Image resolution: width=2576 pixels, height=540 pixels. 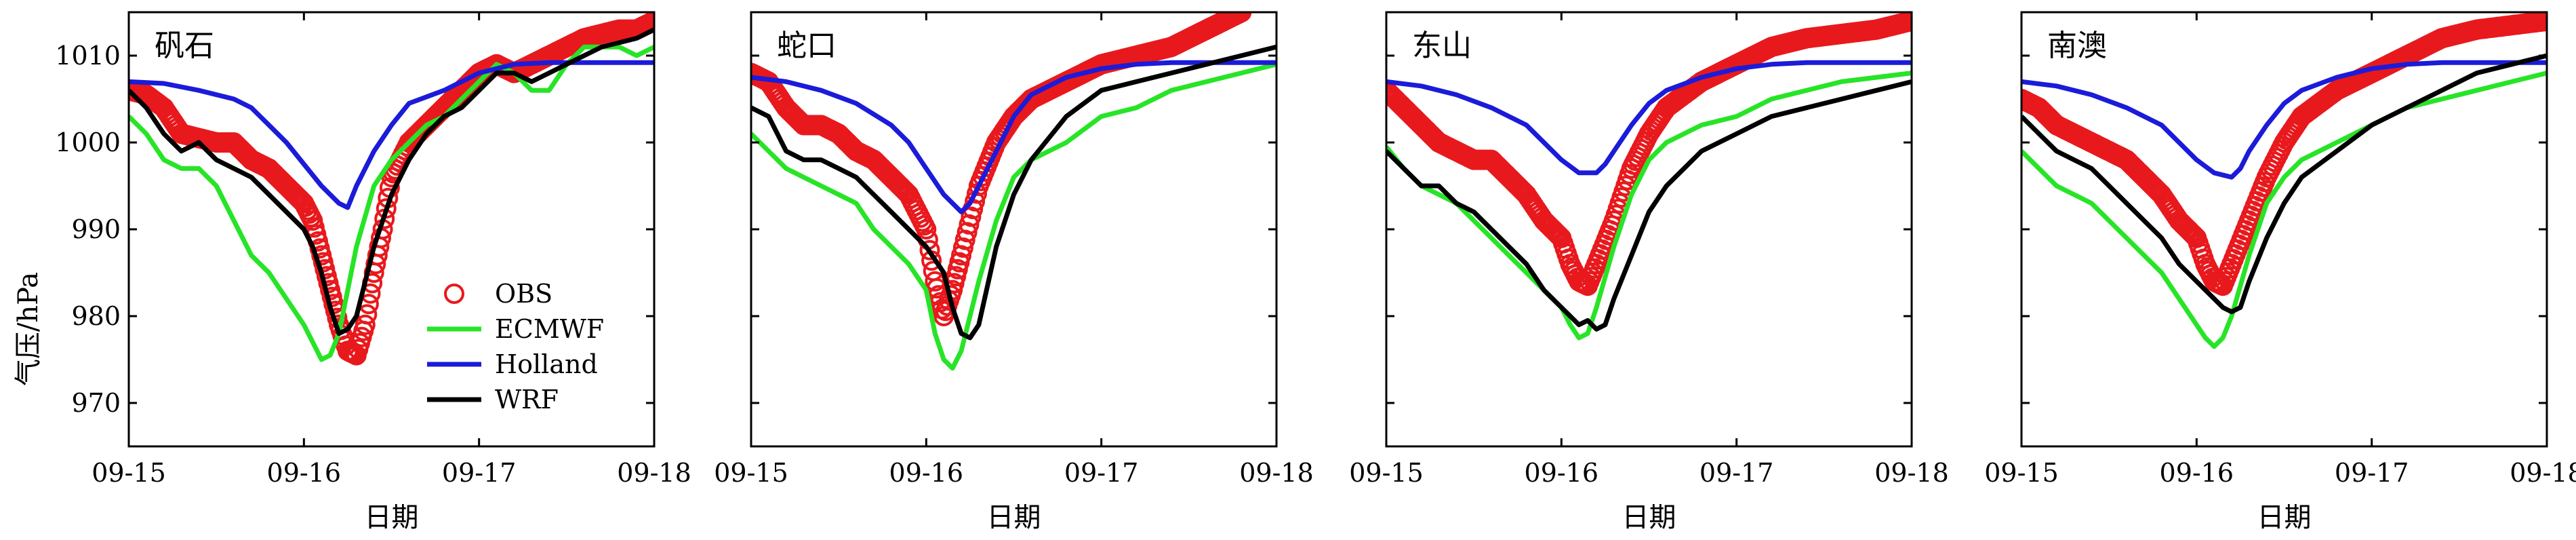 What do you see at coordinates (96, 403) in the screenshot?
I see `y-tick-label: 970` at bounding box center [96, 403].